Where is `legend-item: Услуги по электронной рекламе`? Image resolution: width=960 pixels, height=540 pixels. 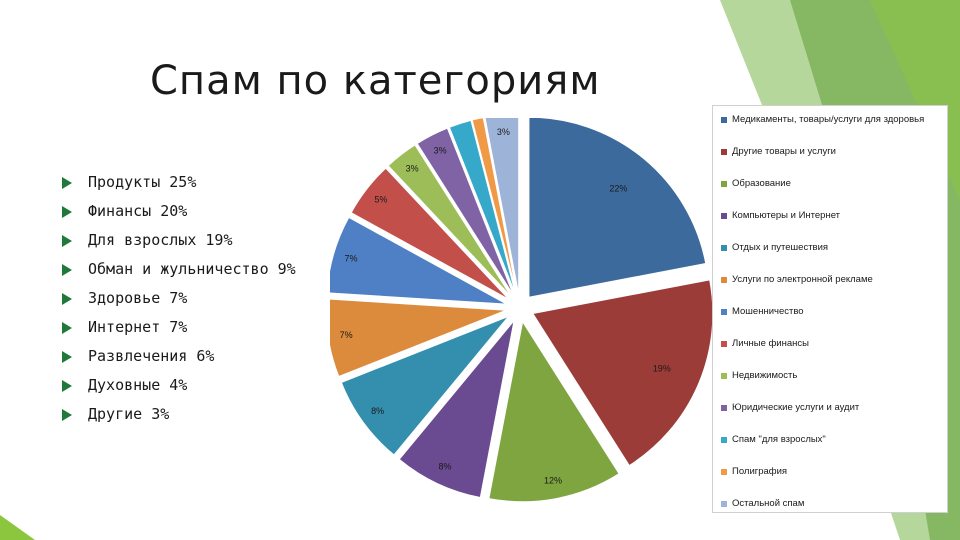
legend-item: Услуги по электронной рекламе is located at coordinates (797, 279).